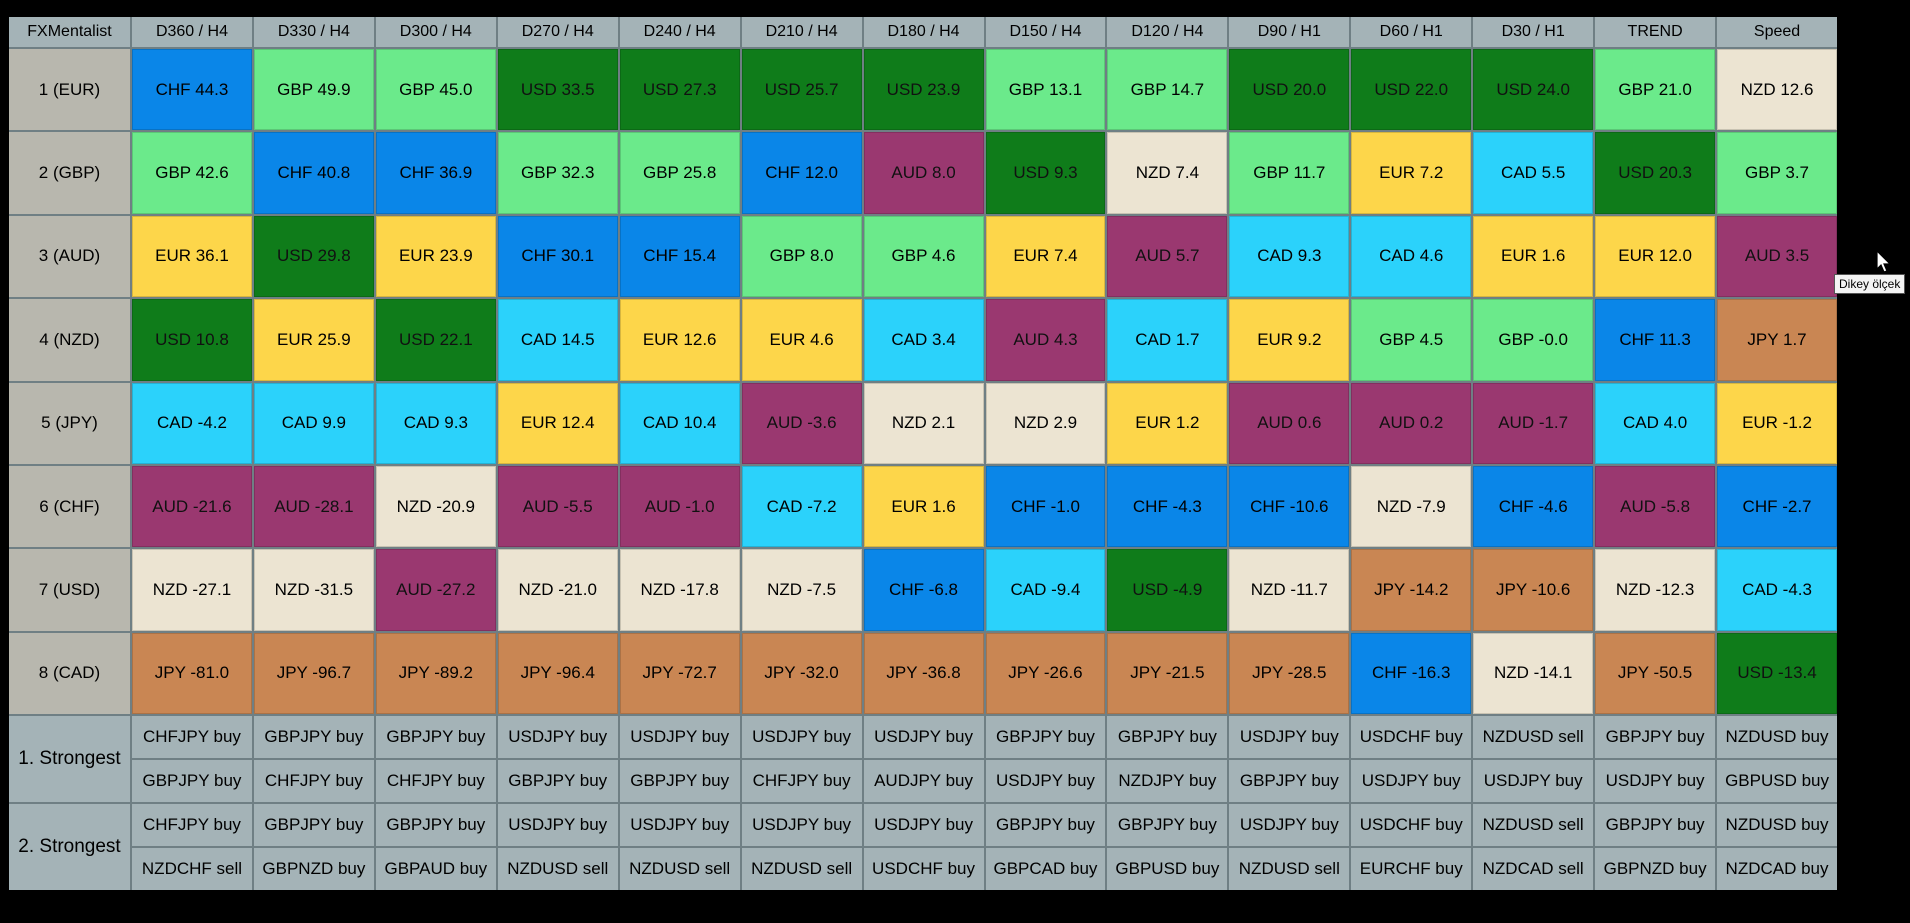  I want to click on strength-cell: GBP 3.7, so click(1777, 173).